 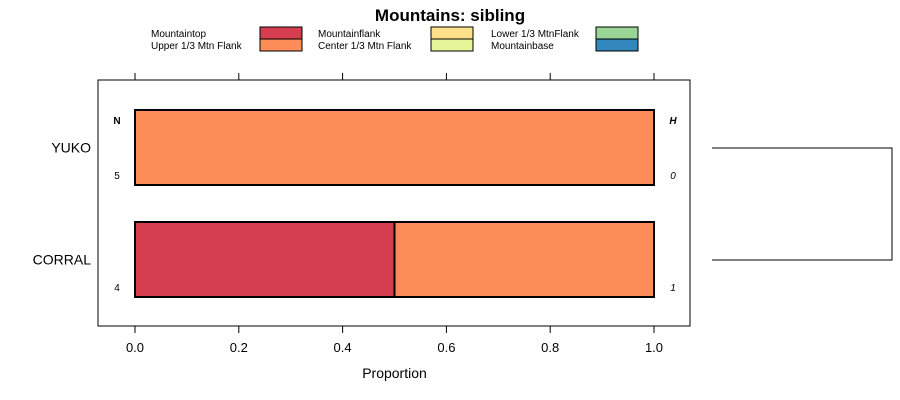 What do you see at coordinates (281, 45) in the screenshot?
I see `legend-swatch-upper-1-3-mtn-flank` at bounding box center [281, 45].